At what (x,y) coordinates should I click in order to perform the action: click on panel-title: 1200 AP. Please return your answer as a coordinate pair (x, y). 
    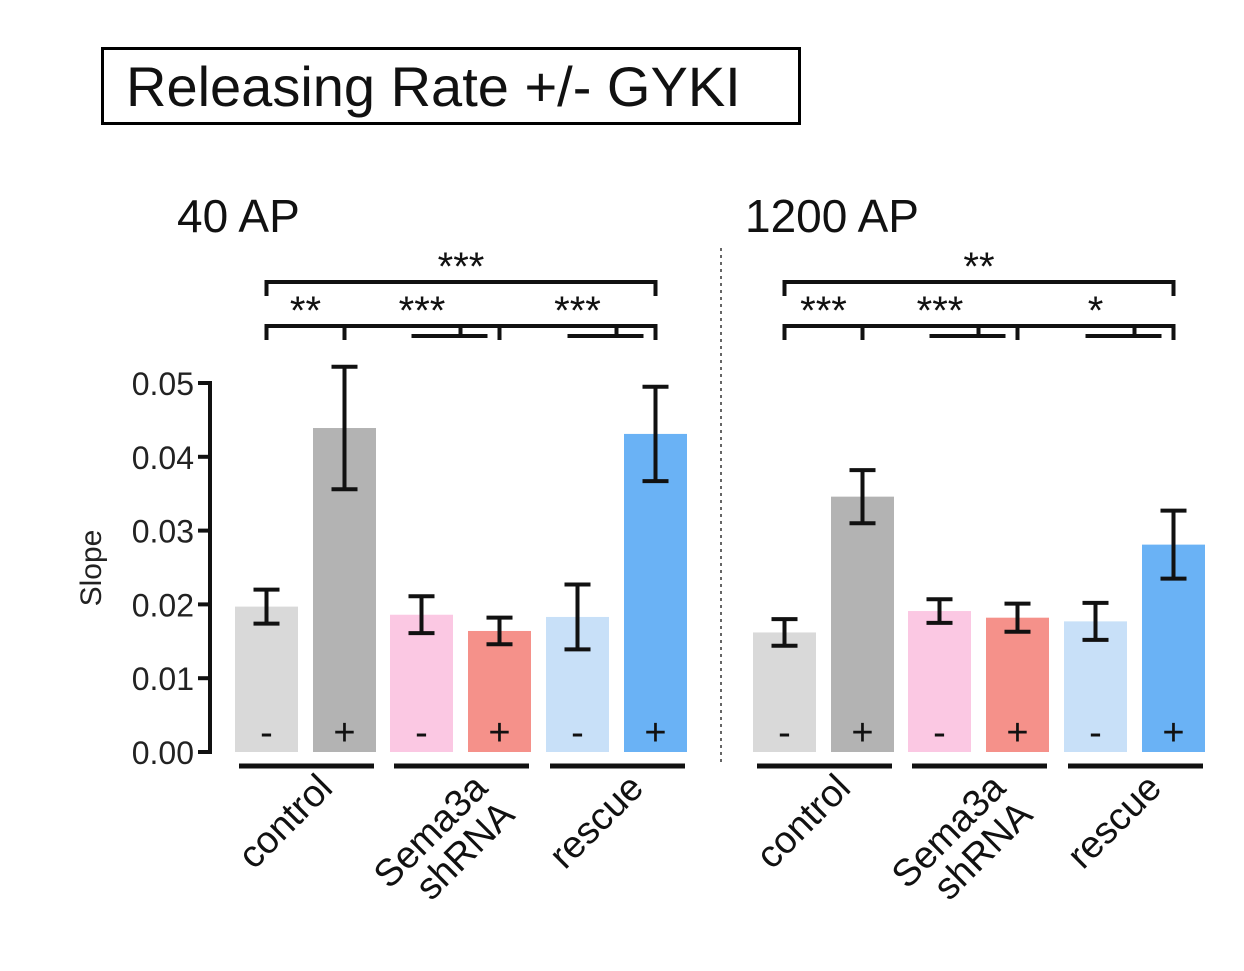
    Looking at the image, I should click on (832, 216).